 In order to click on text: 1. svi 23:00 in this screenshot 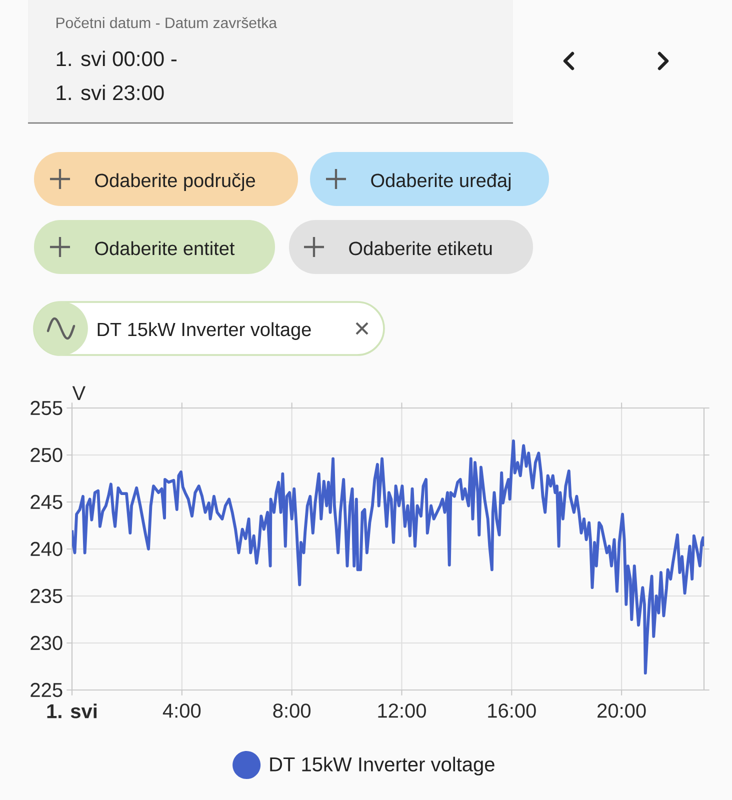, I will do `click(110, 92)`.